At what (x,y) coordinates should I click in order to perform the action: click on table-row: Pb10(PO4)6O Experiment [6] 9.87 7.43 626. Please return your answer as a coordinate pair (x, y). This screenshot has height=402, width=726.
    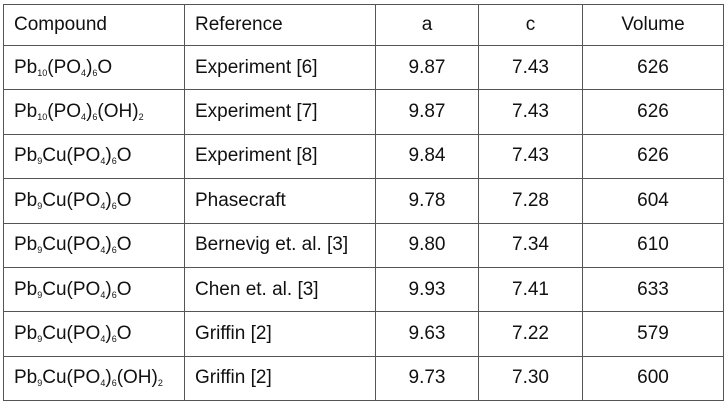
    Looking at the image, I should click on (363, 67).